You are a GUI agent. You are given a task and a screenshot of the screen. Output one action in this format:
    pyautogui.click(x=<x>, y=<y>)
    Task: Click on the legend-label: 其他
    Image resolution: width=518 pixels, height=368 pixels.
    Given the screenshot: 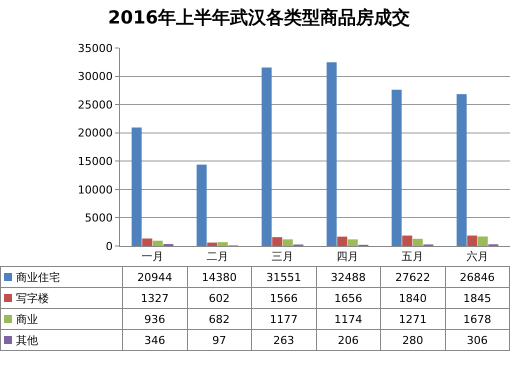 What is the action you would take?
    pyautogui.click(x=27, y=340)
    